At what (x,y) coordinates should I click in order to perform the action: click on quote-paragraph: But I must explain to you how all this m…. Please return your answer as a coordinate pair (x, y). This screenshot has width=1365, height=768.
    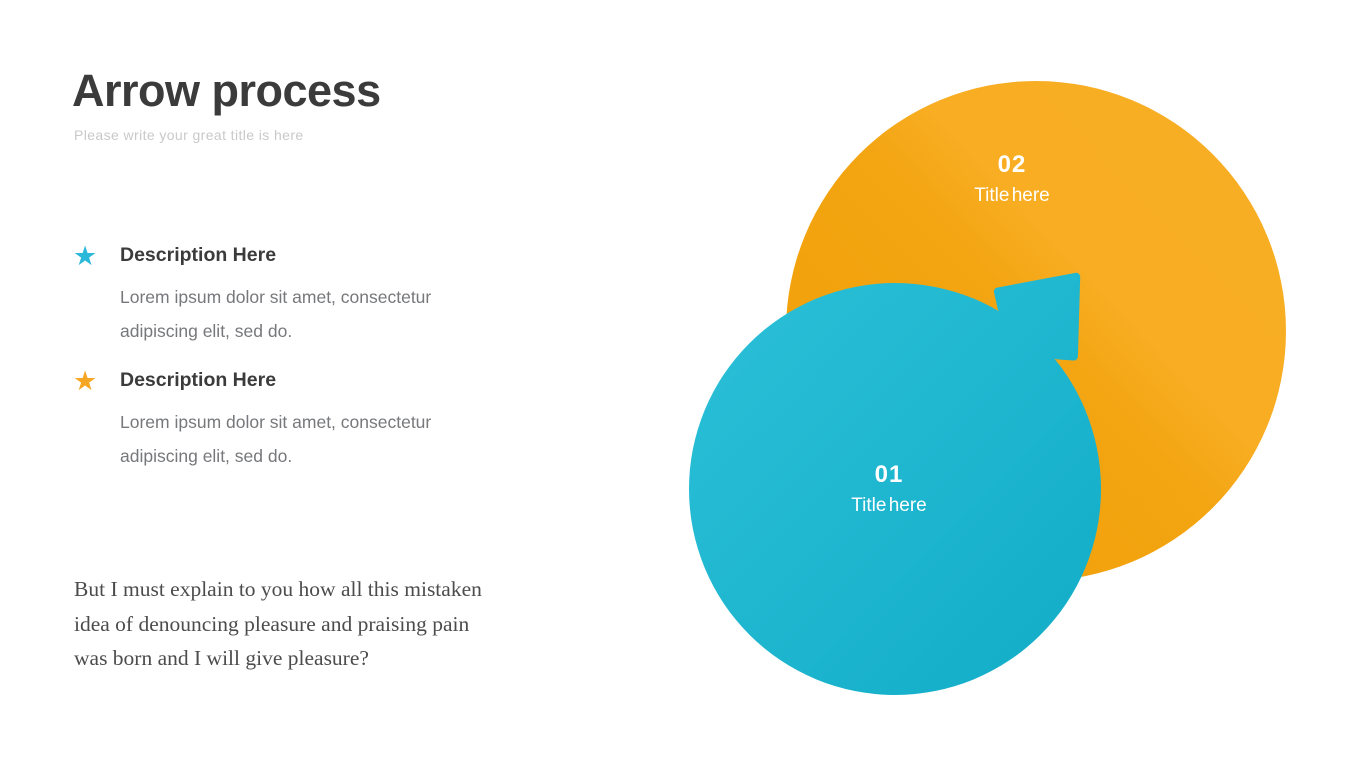
    Looking at the image, I should click on (334, 624).